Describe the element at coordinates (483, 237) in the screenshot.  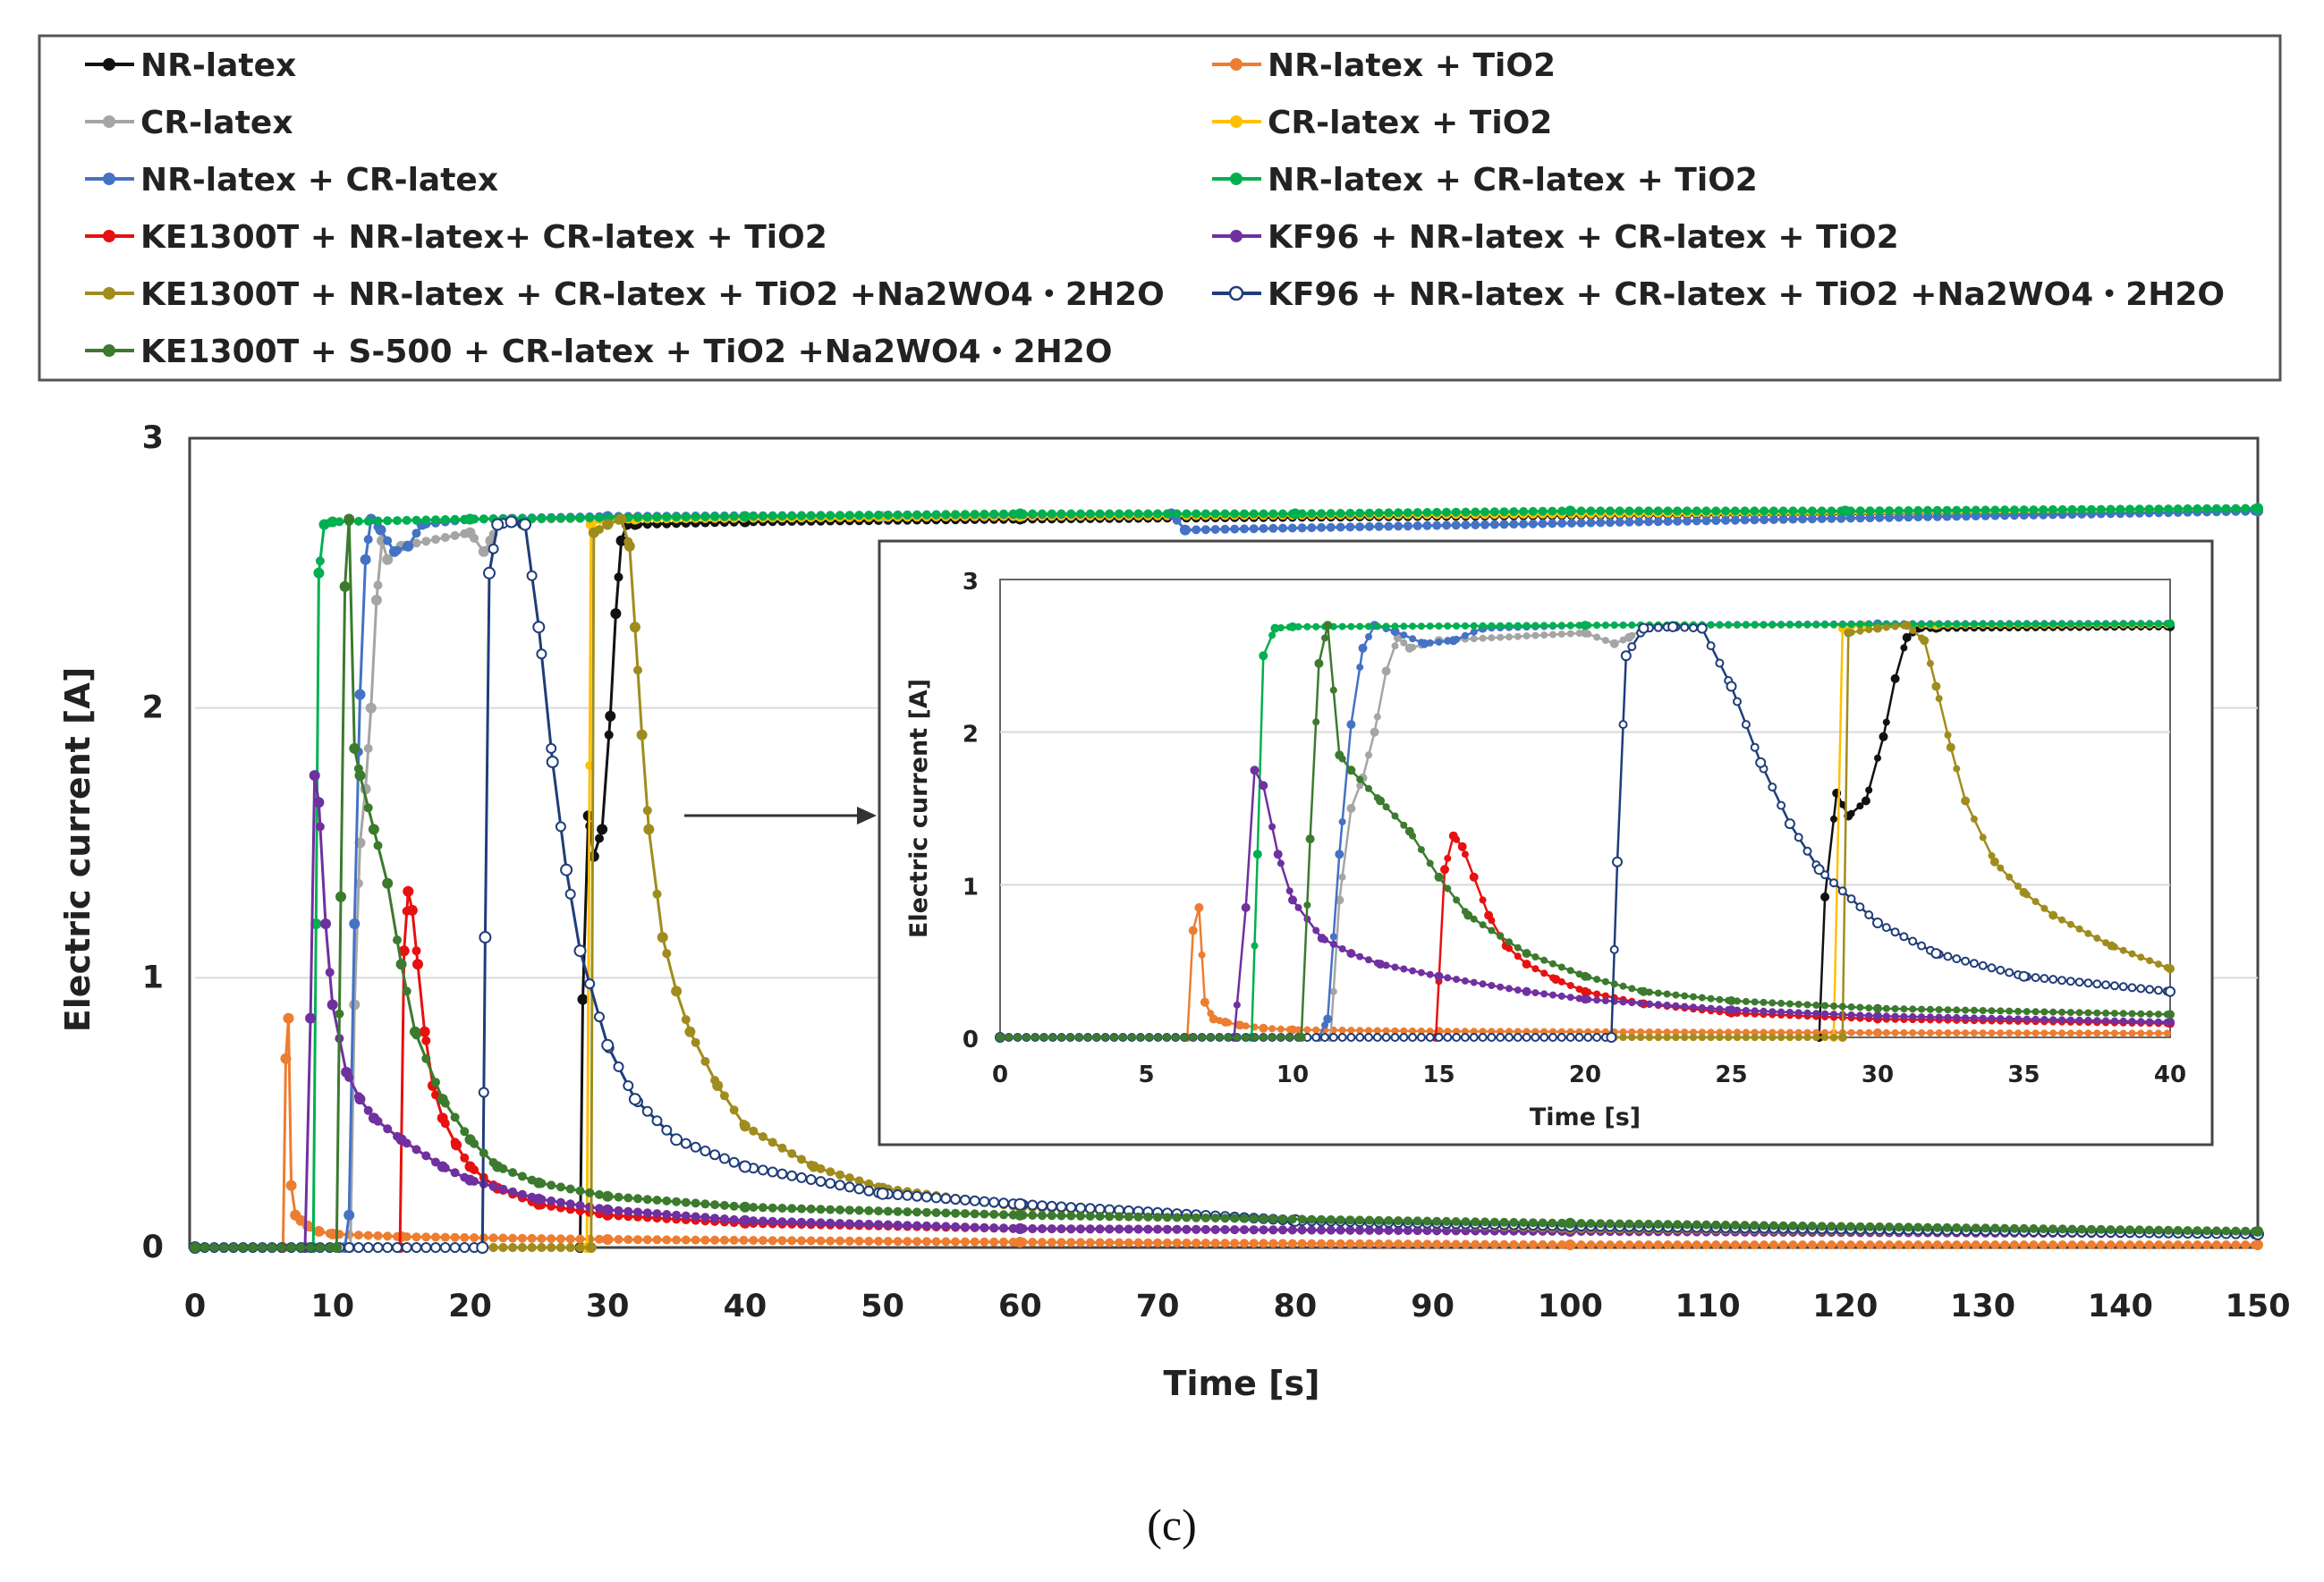
I see `legend-label: KE1300T + NR-latex+ CR-latex + TiO2` at that location.